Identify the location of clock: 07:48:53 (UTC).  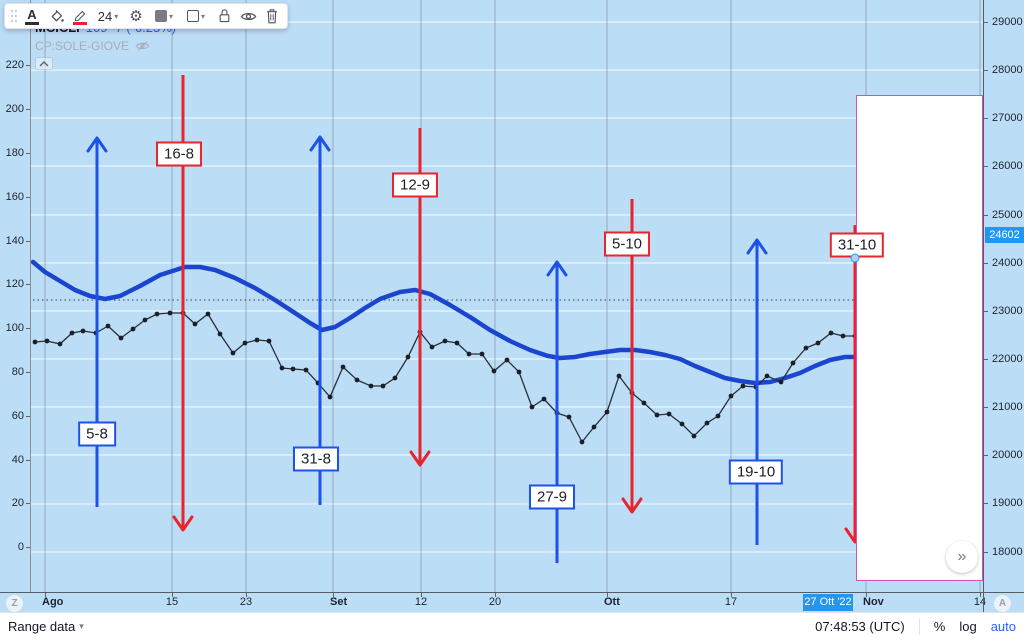
(860, 626).